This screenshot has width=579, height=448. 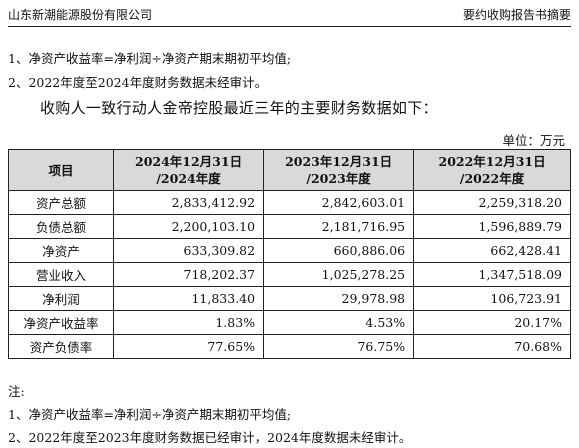 What do you see at coordinates (150, 414) in the screenshot?
I see `bottom-note-1: 1、净资产收益率=净利润÷净资产期末期初平均值;` at bounding box center [150, 414].